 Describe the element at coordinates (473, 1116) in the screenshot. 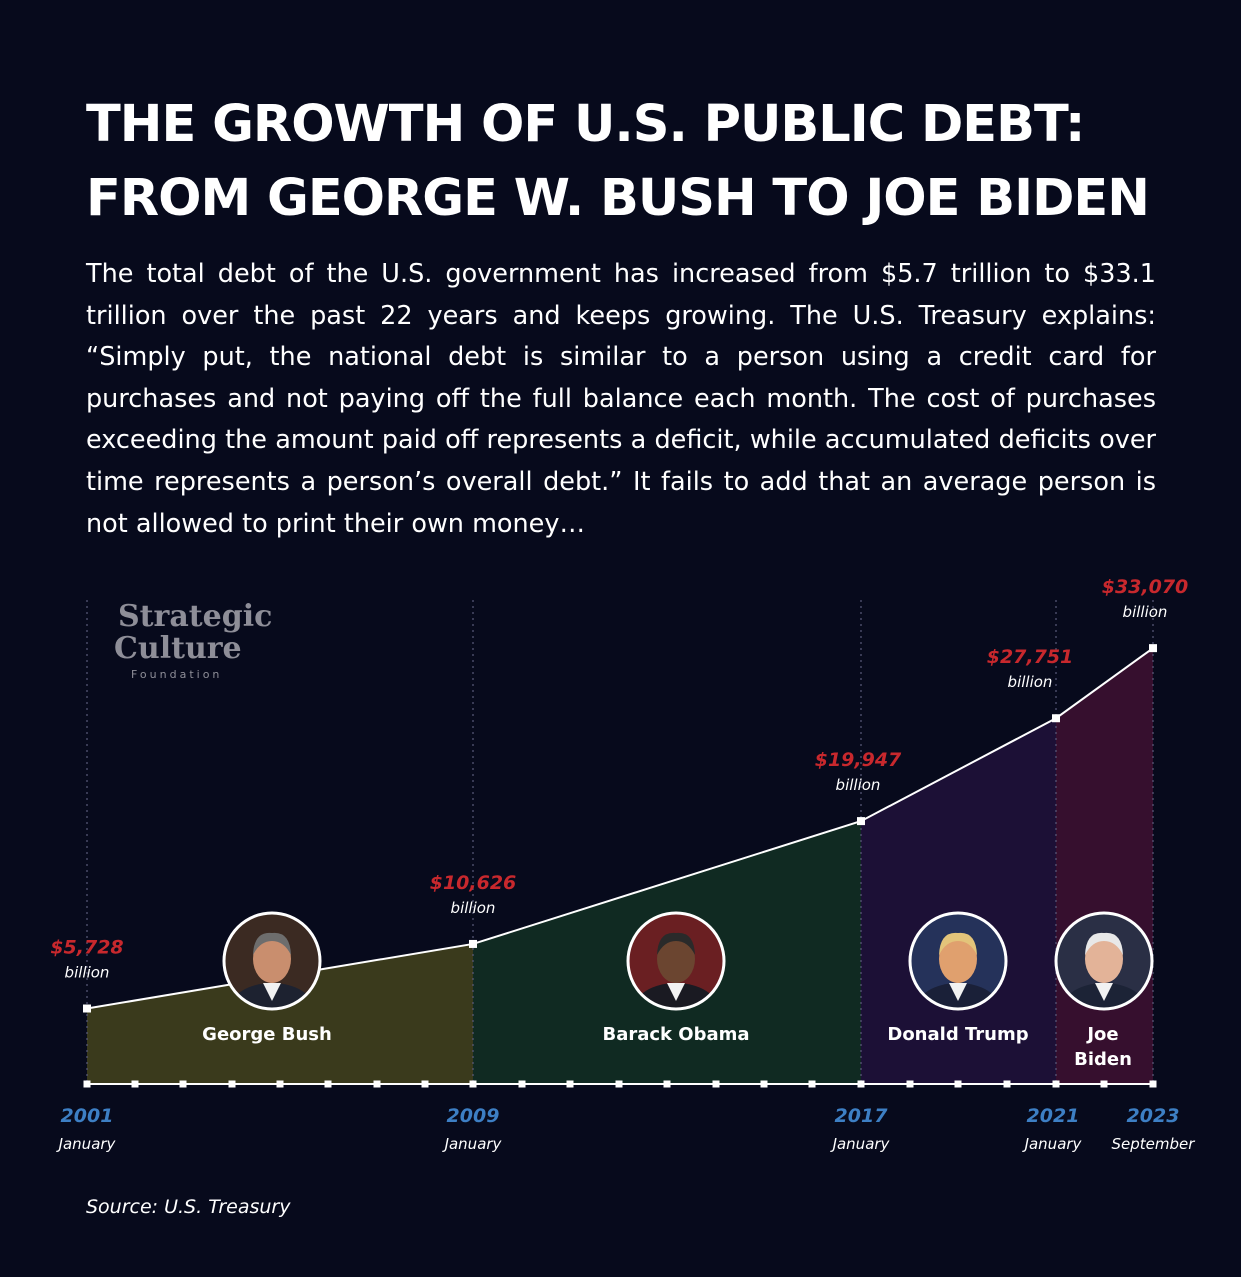

I see `year-label-2009: 2009` at that location.